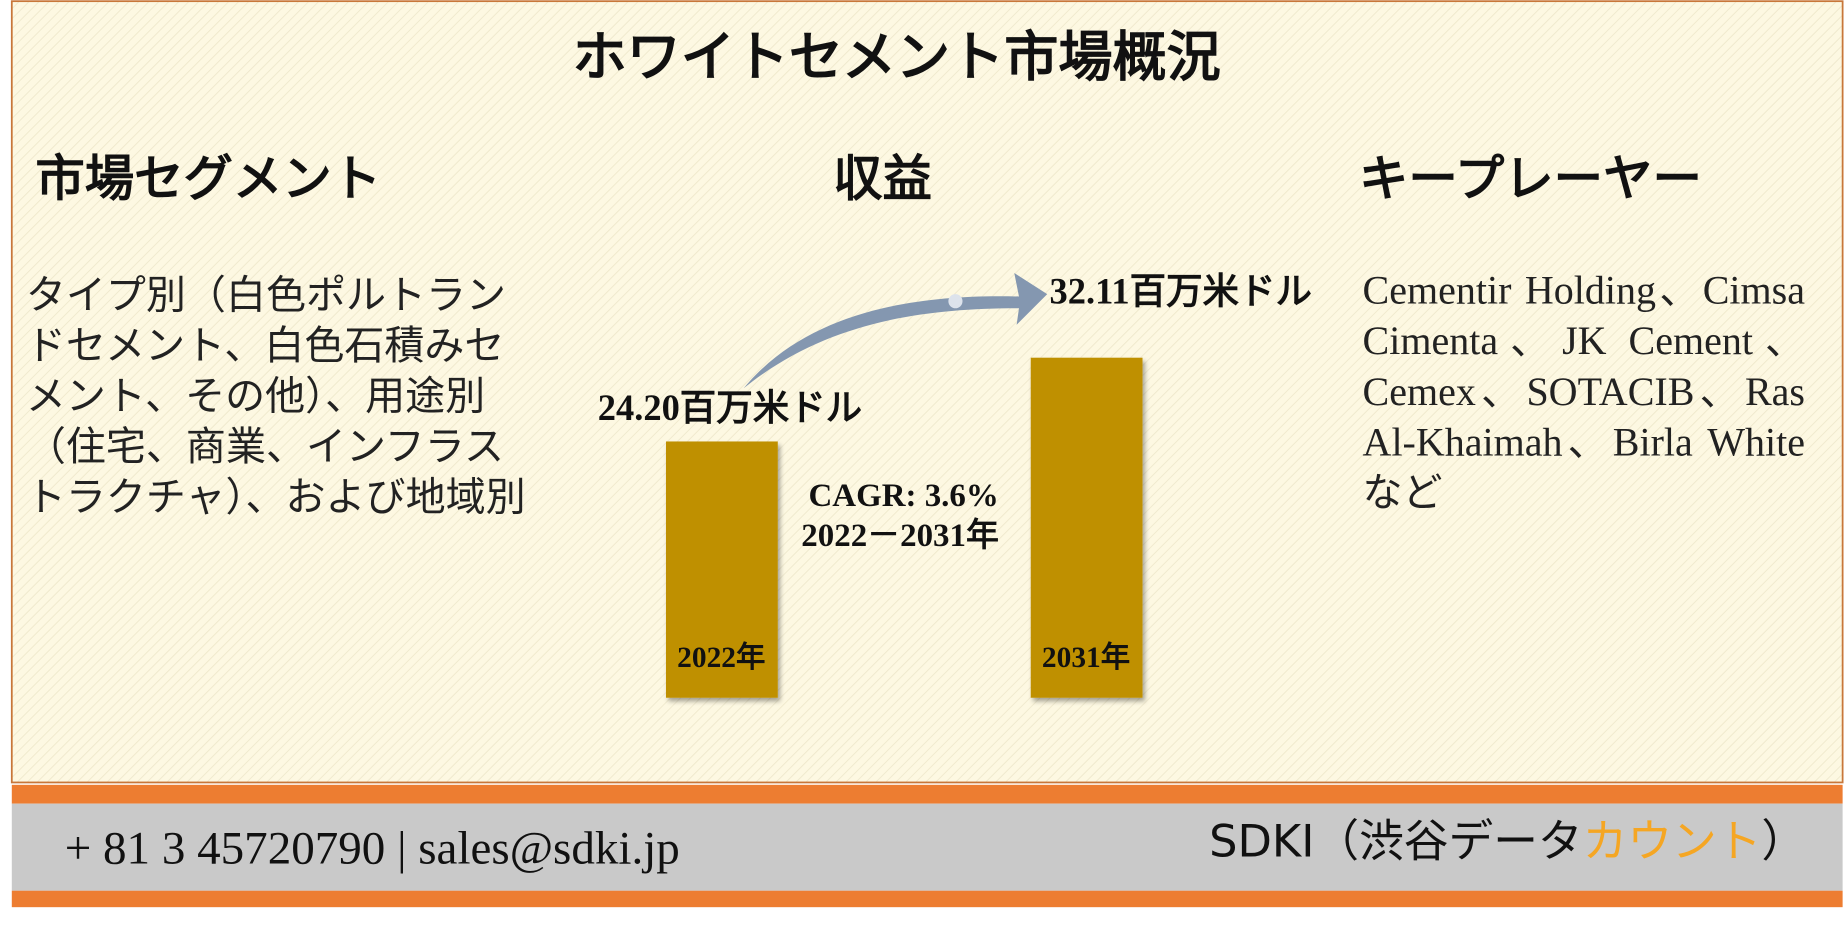 The image size is (1845, 926). I want to click on bar-value-label: 32.11百万米ドル, so click(1181, 292).